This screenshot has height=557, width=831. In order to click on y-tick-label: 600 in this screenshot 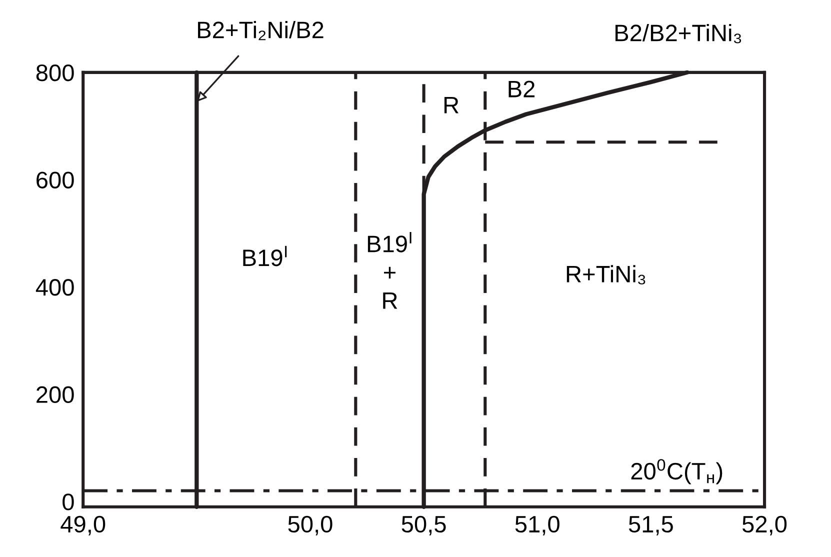, I will do `click(55, 180)`.